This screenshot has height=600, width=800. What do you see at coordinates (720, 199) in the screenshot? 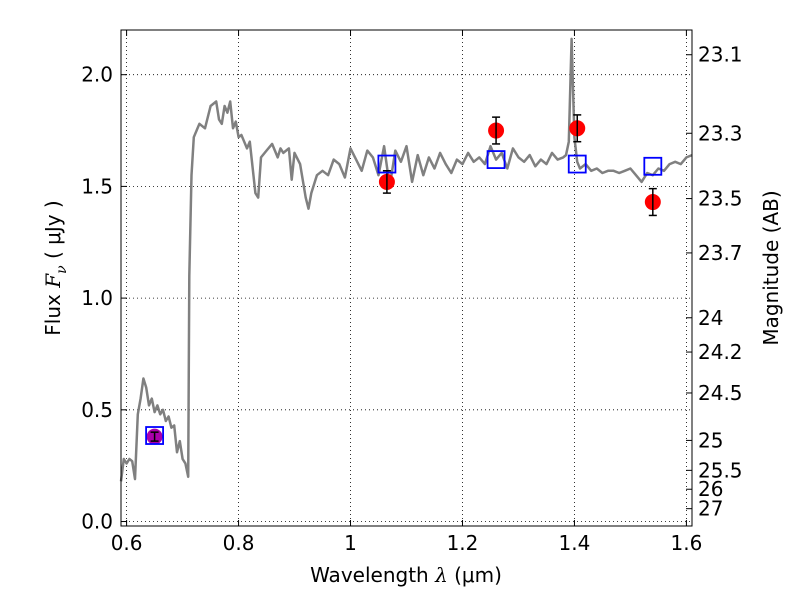
I see `y2-tick-label: 23.5` at bounding box center [720, 199].